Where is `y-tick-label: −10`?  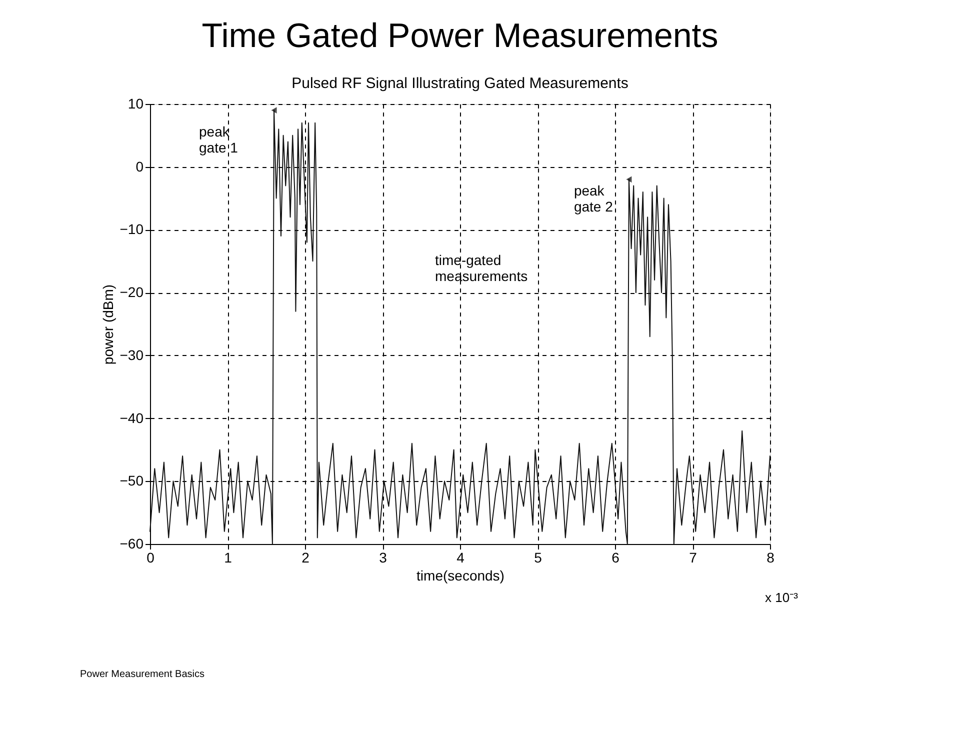 y-tick-label: −10 is located at coordinates (132, 229).